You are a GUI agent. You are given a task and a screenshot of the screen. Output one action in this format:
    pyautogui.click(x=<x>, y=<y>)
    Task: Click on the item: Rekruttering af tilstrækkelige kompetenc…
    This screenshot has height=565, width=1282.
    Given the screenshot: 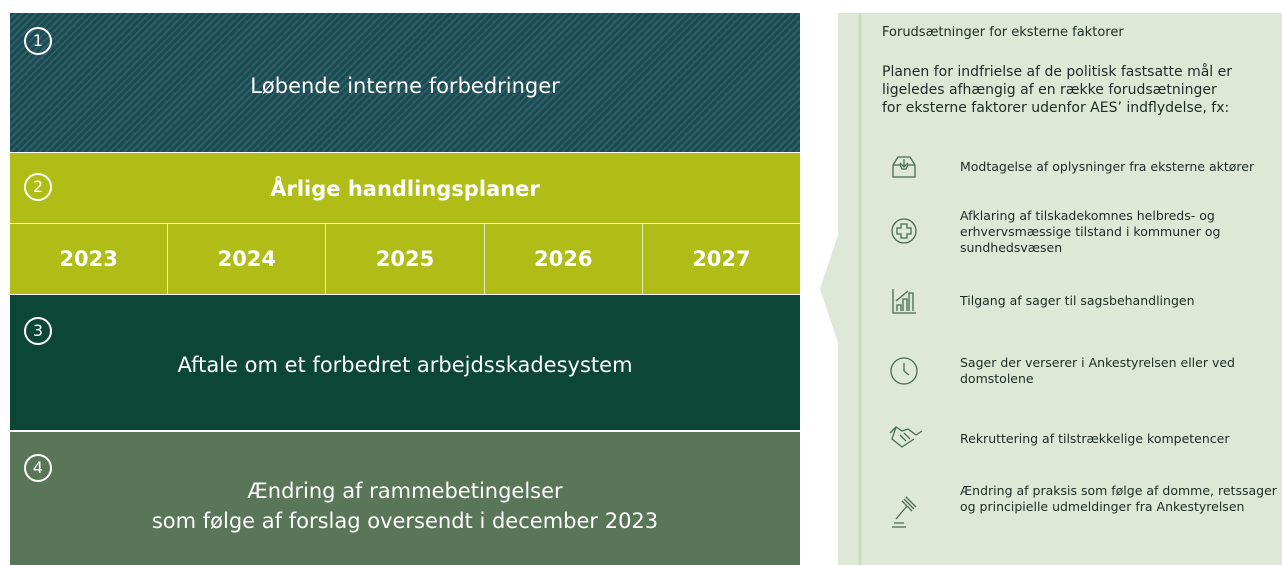 What is the action you would take?
    pyautogui.click(x=1095, y=438)
    